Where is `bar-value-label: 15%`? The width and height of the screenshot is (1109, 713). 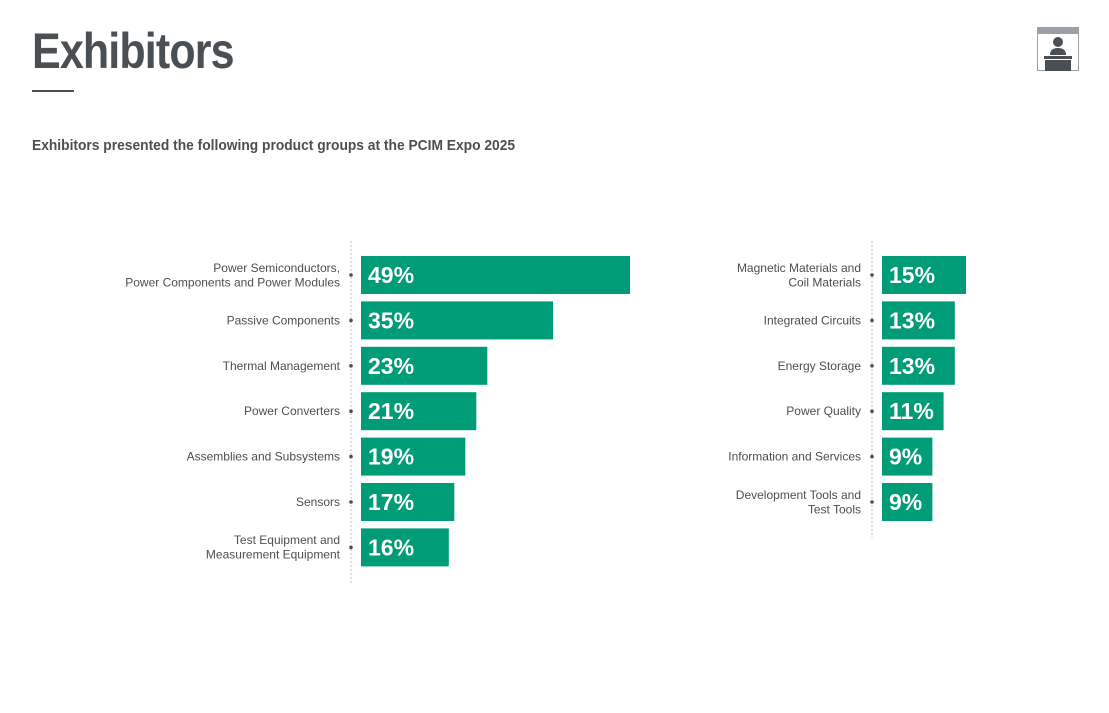
bar-value-label: 15% is located at coordinates (912, 275).